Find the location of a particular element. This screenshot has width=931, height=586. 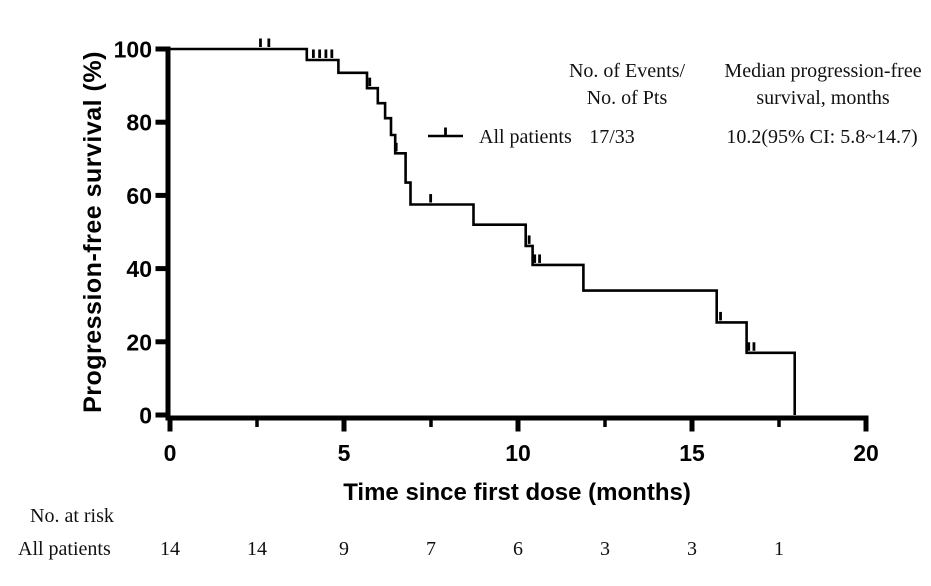

y-axis-title: Progression-free survival (%) is located at coordinates (93, 232).